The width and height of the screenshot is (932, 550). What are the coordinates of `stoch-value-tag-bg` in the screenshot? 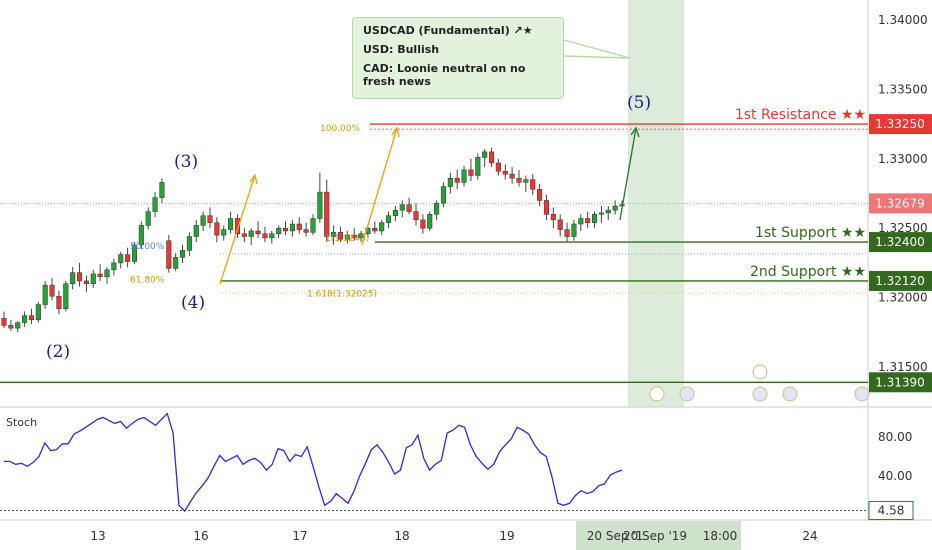 It's located at (891, 511).